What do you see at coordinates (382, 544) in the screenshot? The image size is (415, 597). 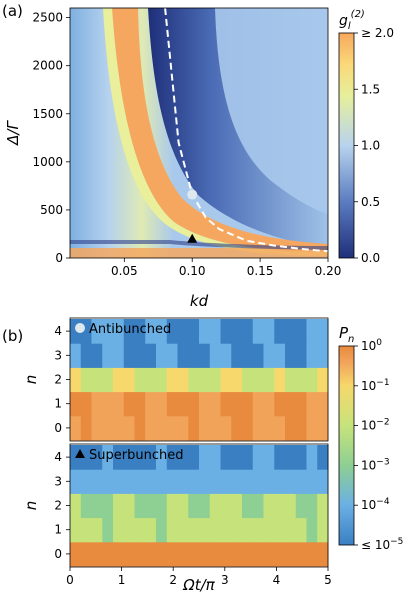 I see `colorbar-b-tick-label: ≤ 10−5` at bounding box center [382, 544].